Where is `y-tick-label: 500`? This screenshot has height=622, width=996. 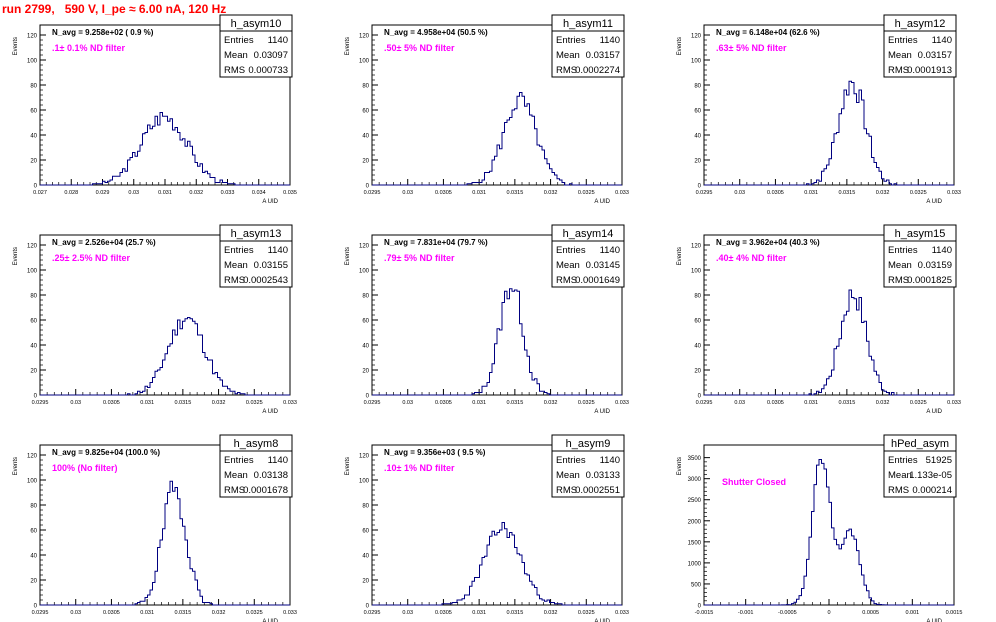
y-tick-label: 500 is located at coordinates (696, 585).